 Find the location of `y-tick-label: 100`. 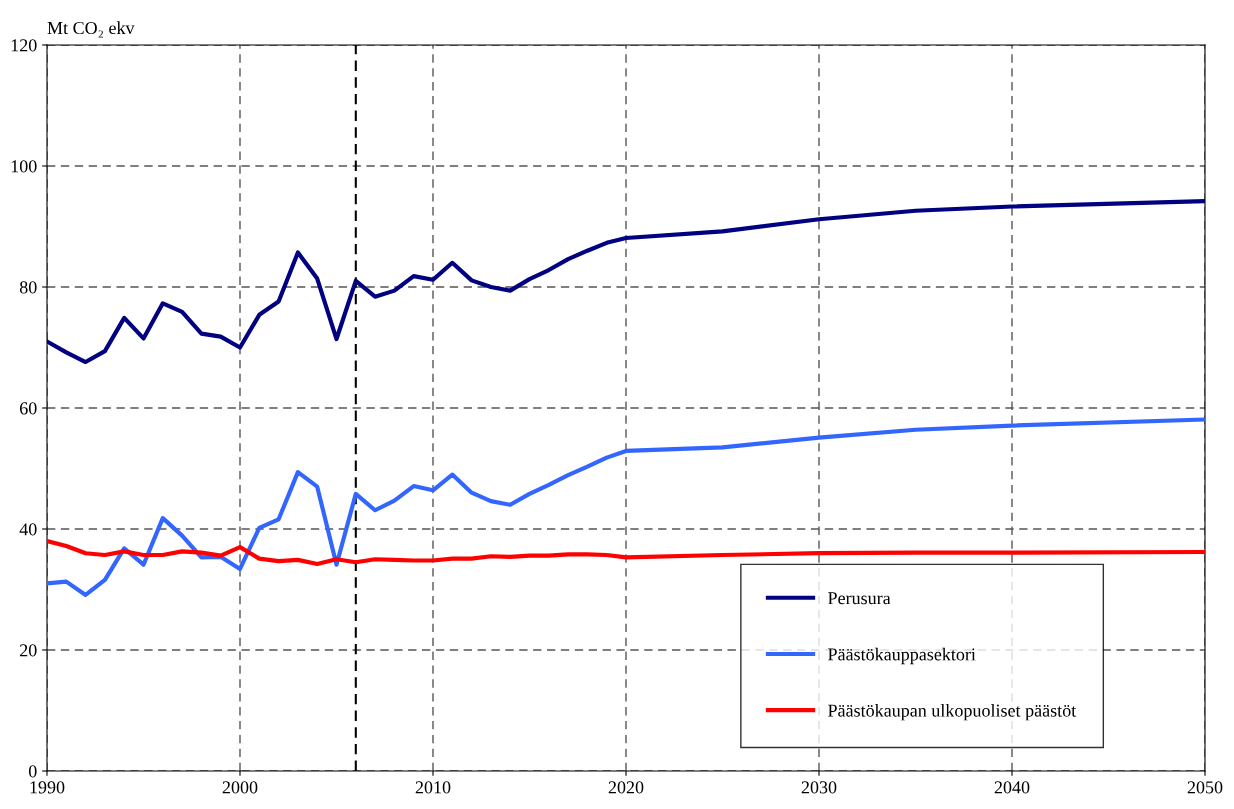

y-tick-label: 100 is located at coordinates (24, 166).